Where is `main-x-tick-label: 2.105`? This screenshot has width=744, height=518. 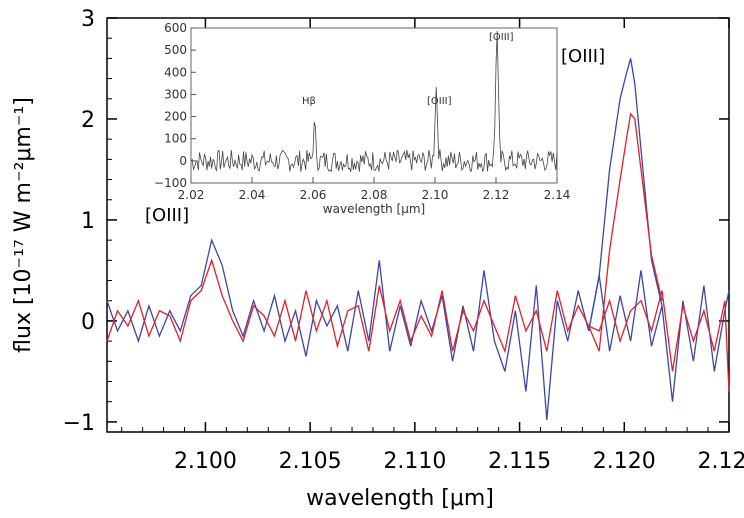
main-x-tick-label: 2.105 is located at coordinates (310, 461).